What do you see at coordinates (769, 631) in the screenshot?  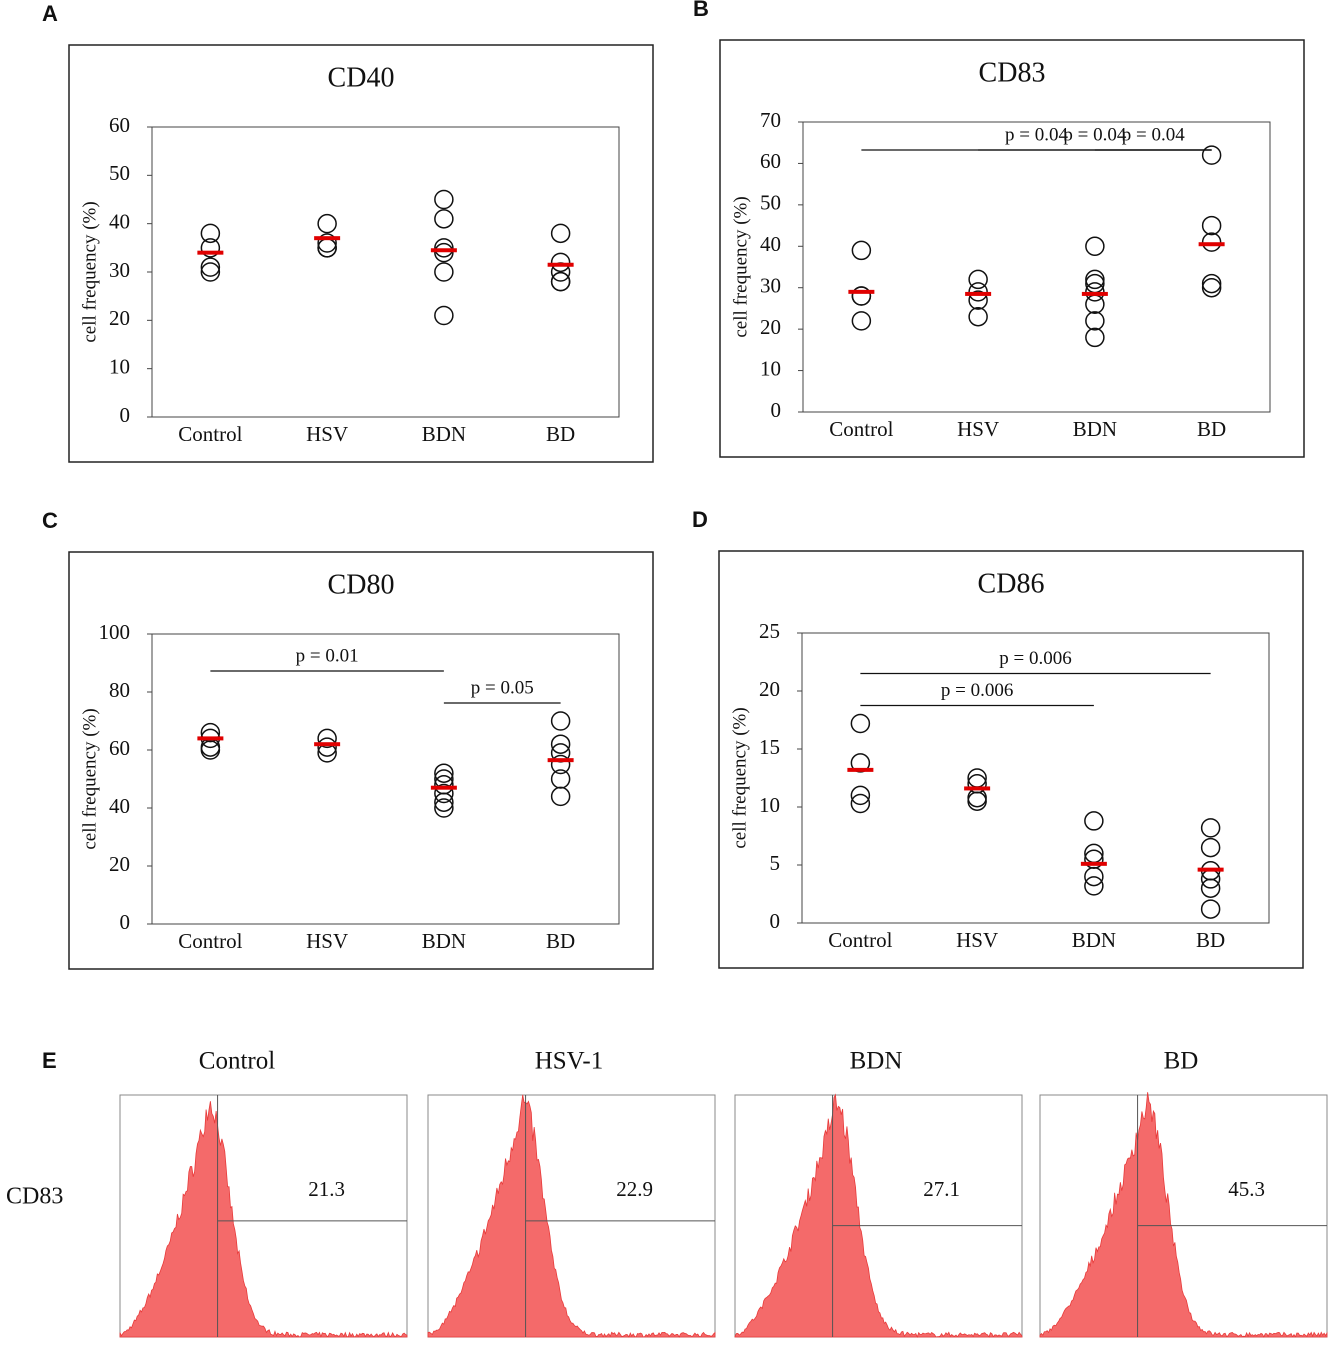 I see `y-tick-label: 25` at bounding box center [769, 631].